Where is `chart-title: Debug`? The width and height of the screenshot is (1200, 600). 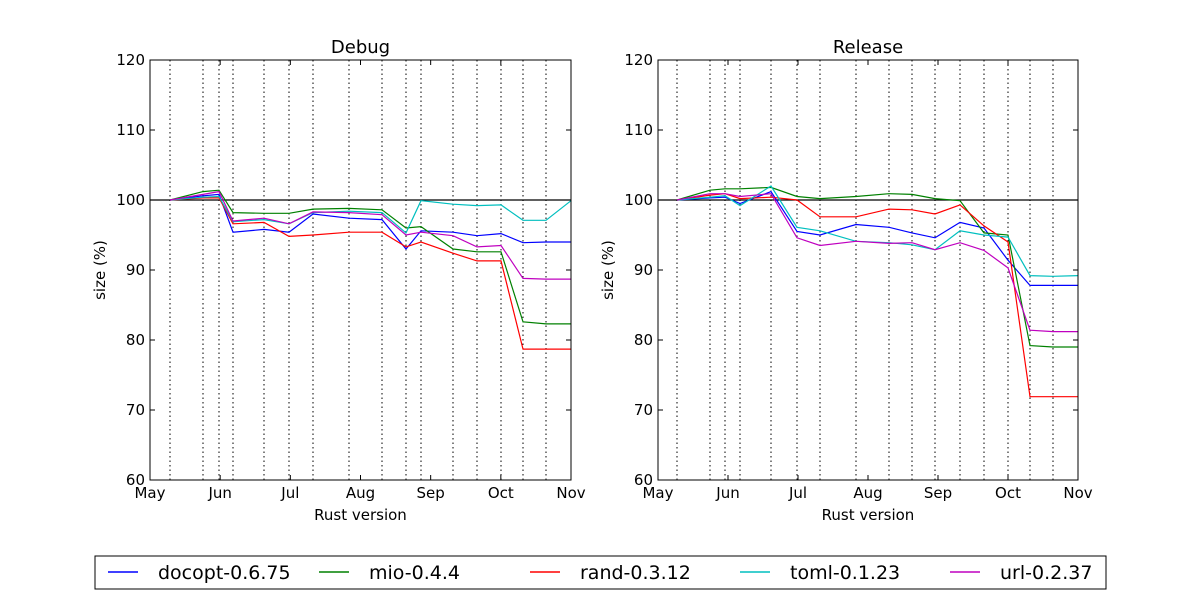
chart-title: Debug is located at coordinates (360, 47).